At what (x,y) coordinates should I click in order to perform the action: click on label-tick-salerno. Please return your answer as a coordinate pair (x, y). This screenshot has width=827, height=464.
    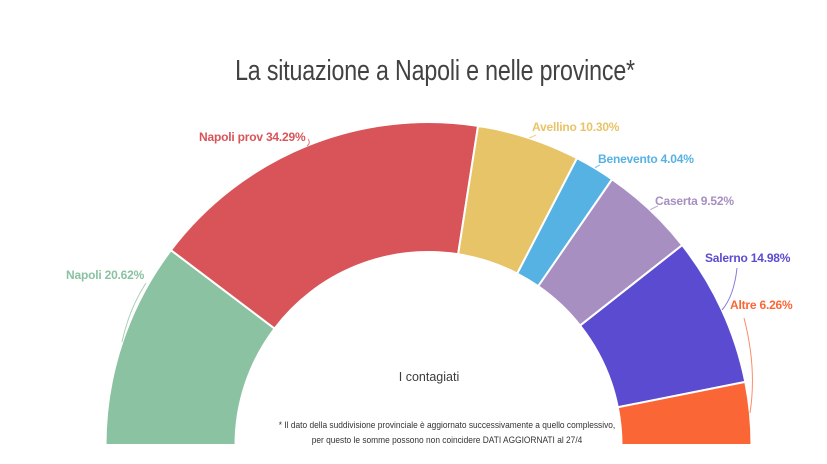
    Looking at the image, I should click on (729, 289).